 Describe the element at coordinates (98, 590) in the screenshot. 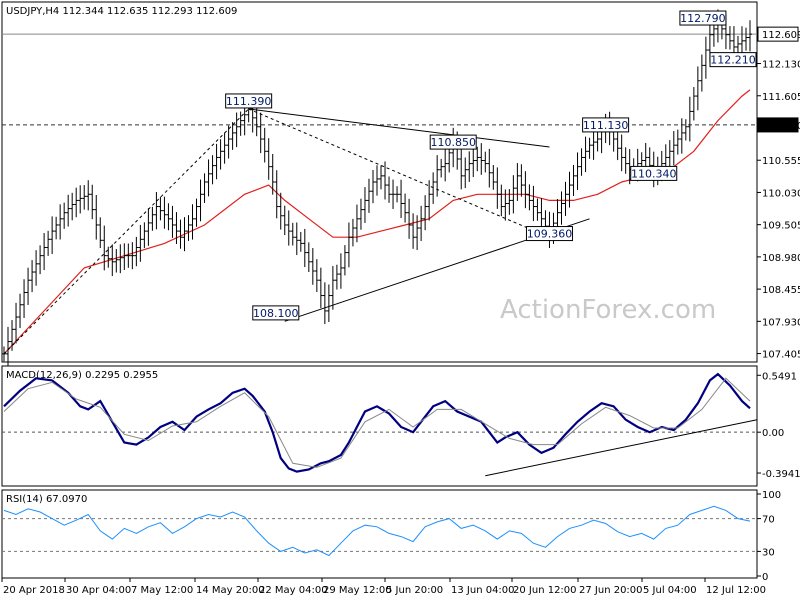

I see `x-tick-label: 30 Apr 04:00` at that location.